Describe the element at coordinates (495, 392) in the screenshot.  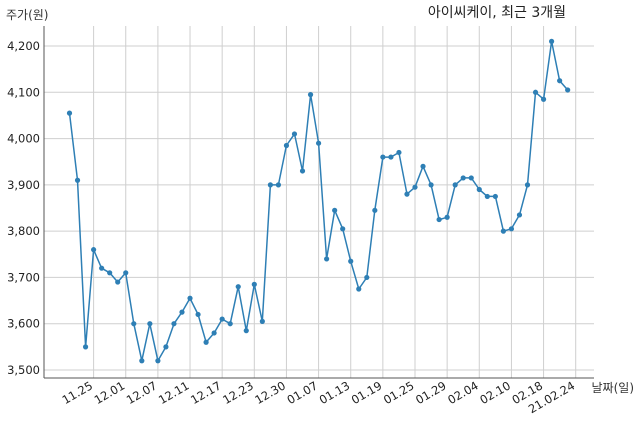
I see `x-tick-label: 02.10` at that location.